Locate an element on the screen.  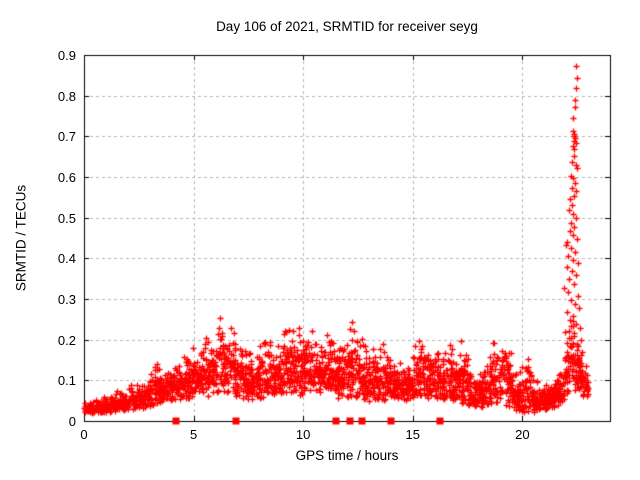
y-tick-label: 0.2 is located at coordinates (66, 340).